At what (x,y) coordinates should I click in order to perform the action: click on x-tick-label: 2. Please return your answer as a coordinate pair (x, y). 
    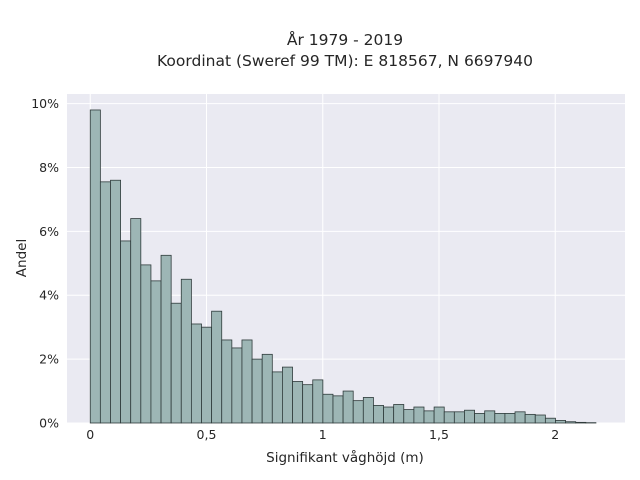
    Looking at the image, I should click on (555, 434).